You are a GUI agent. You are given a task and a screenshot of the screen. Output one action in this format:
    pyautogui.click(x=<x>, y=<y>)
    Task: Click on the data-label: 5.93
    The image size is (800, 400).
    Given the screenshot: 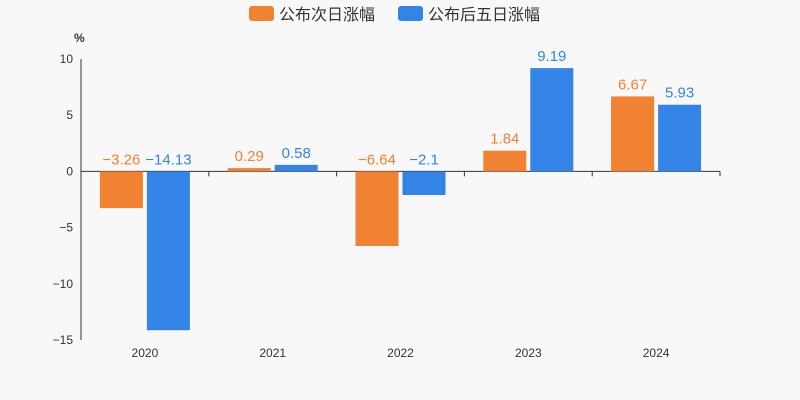 What is the action you would take?
    pyautogui.click(x=679, y=93)
    